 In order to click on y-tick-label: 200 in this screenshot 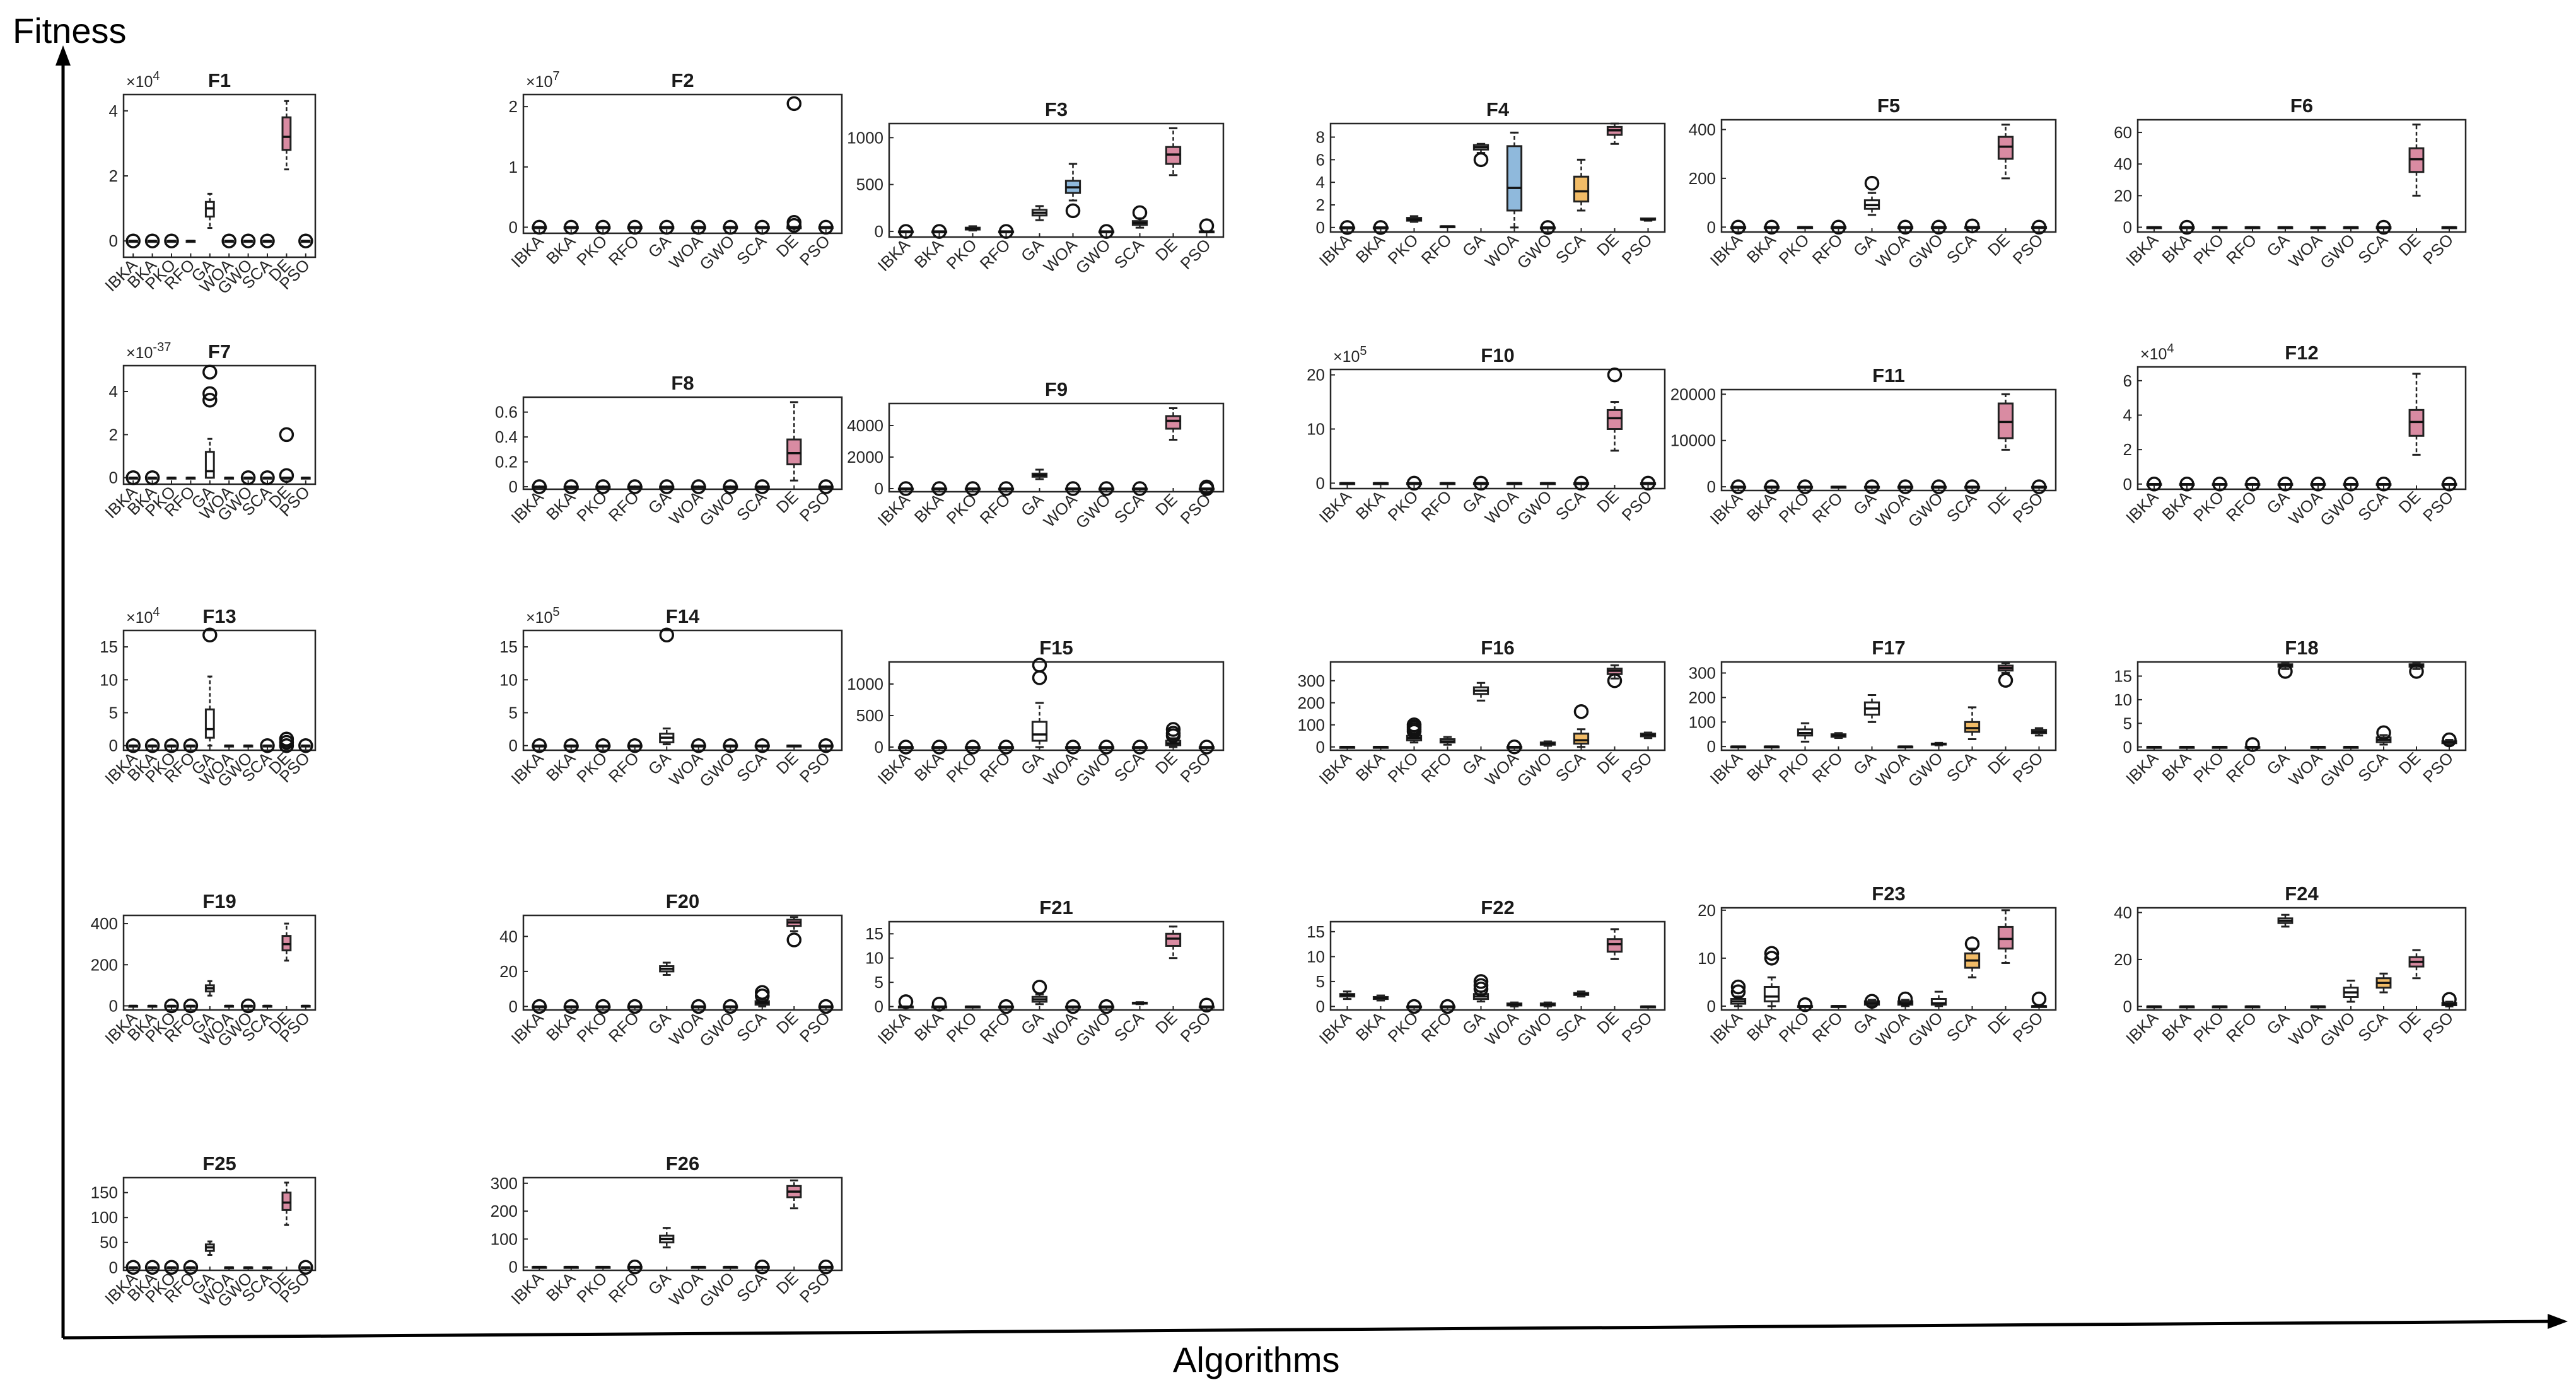, I will do `click(1311, 703)`.